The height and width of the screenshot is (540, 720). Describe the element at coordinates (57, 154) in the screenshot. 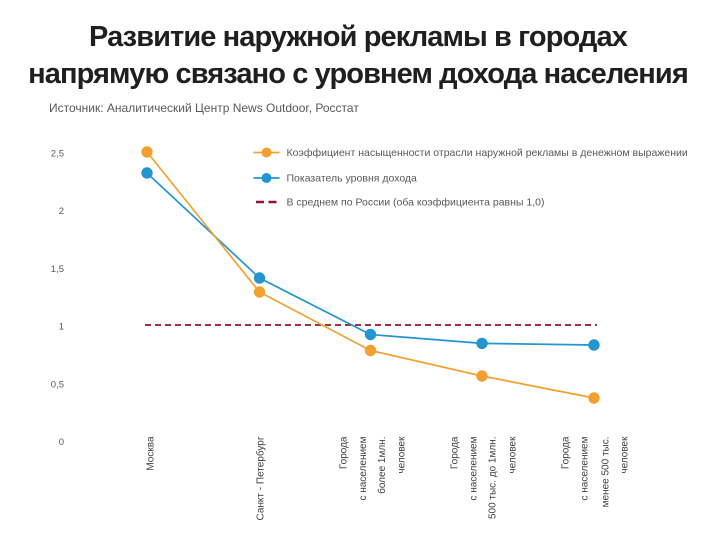

I see `svg-text: 2,5` at that location.